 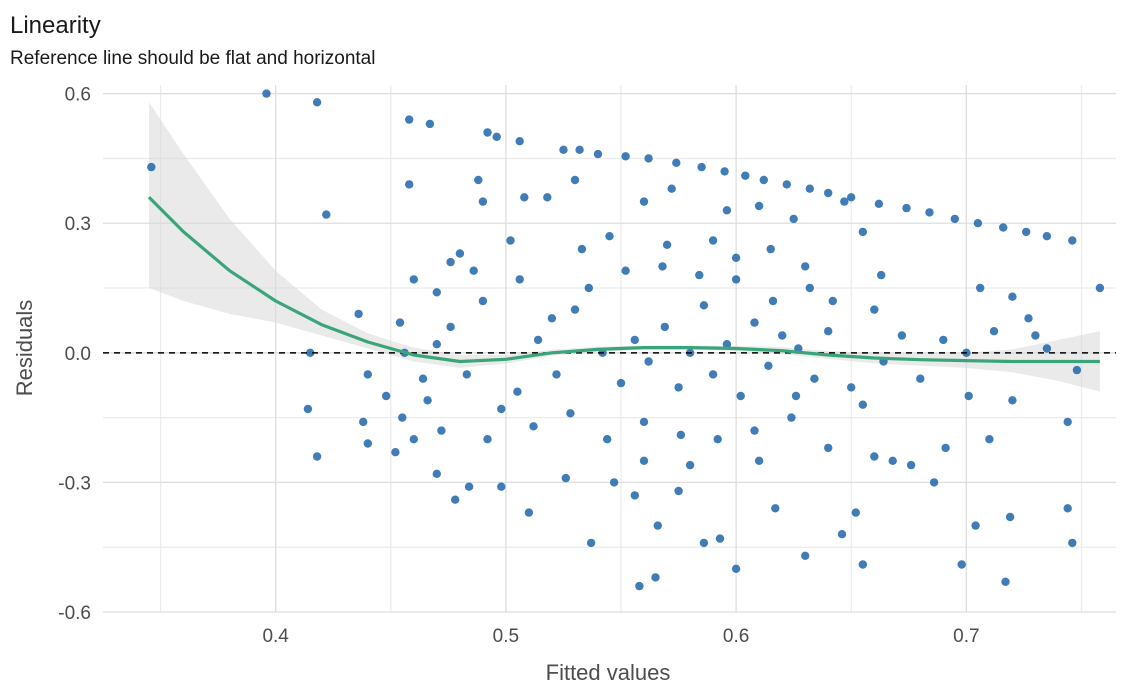 I want to click on x-tick-label: 0.4, so click(x=275, y=636).